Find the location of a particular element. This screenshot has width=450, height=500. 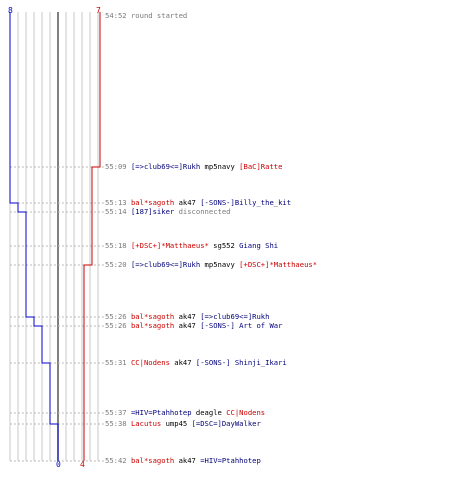

event-text: Giang Shi is located at coordinates (259, 245).